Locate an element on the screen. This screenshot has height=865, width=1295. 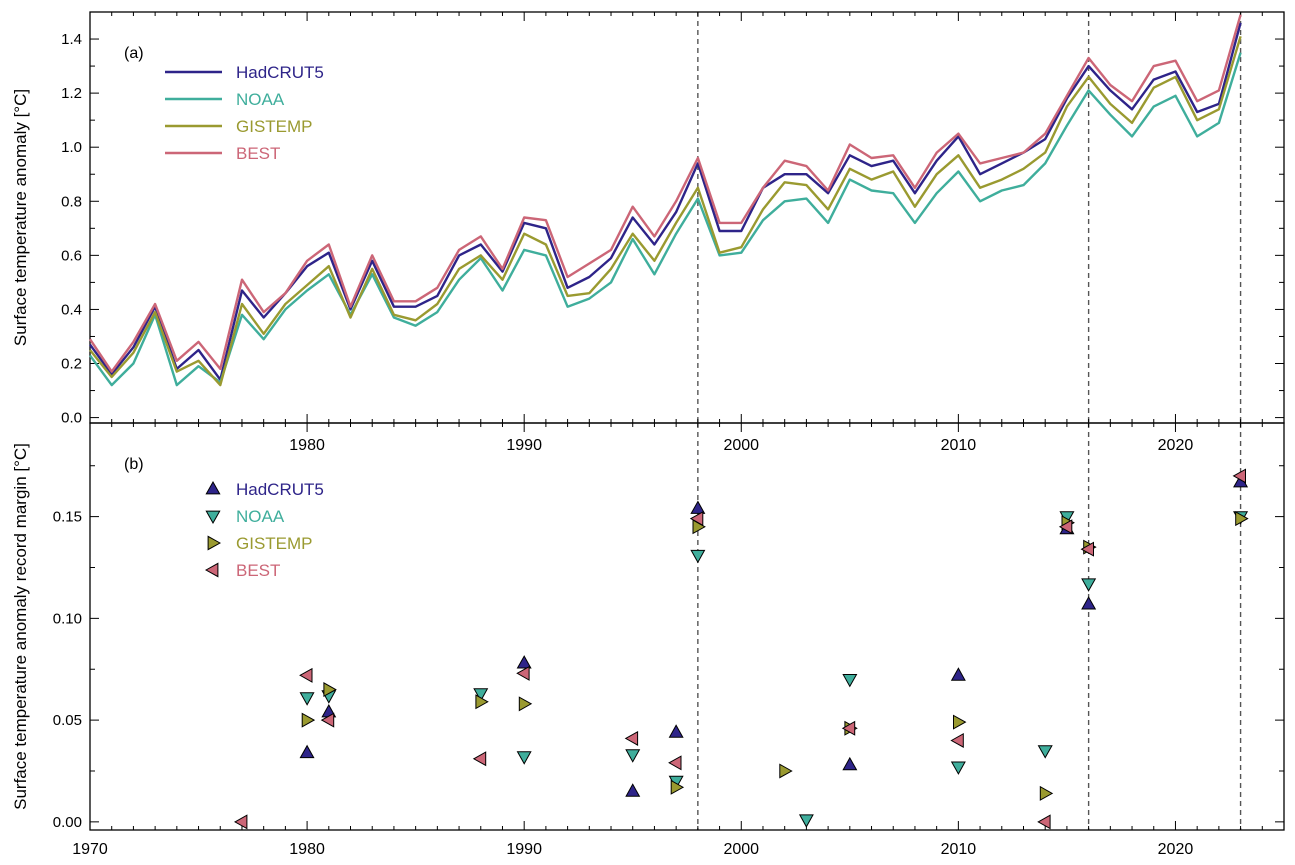
xtick-label-b: 1990 is located at coordinates (524, 849).